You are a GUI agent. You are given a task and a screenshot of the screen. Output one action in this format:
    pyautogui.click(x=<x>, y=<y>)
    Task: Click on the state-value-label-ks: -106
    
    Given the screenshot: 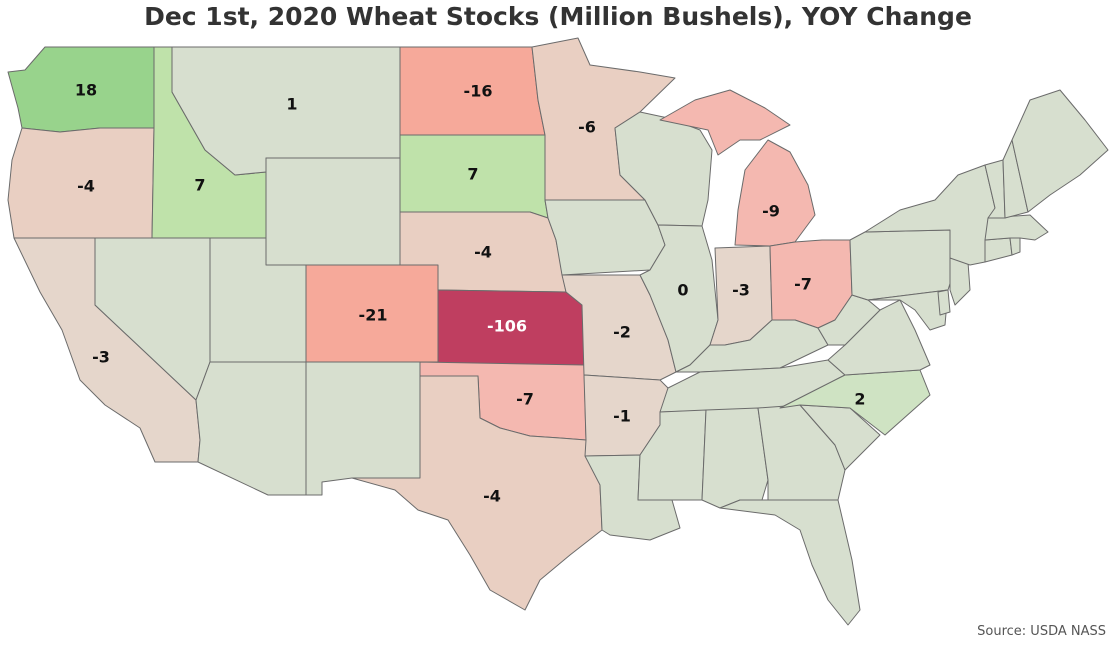 What is the action you would take?
    pyautogui.click(x=507, y=326)
    